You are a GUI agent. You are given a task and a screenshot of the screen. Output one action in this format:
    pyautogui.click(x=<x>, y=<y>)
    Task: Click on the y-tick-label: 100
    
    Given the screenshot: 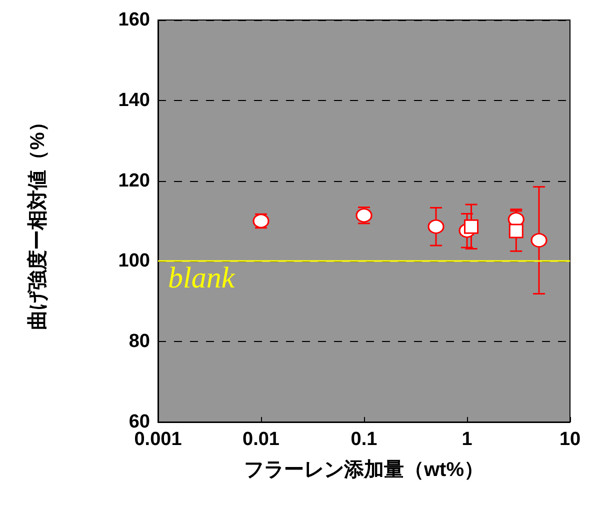 What is the action you would take?
    pyautogui.click(x=134, y=261)
    